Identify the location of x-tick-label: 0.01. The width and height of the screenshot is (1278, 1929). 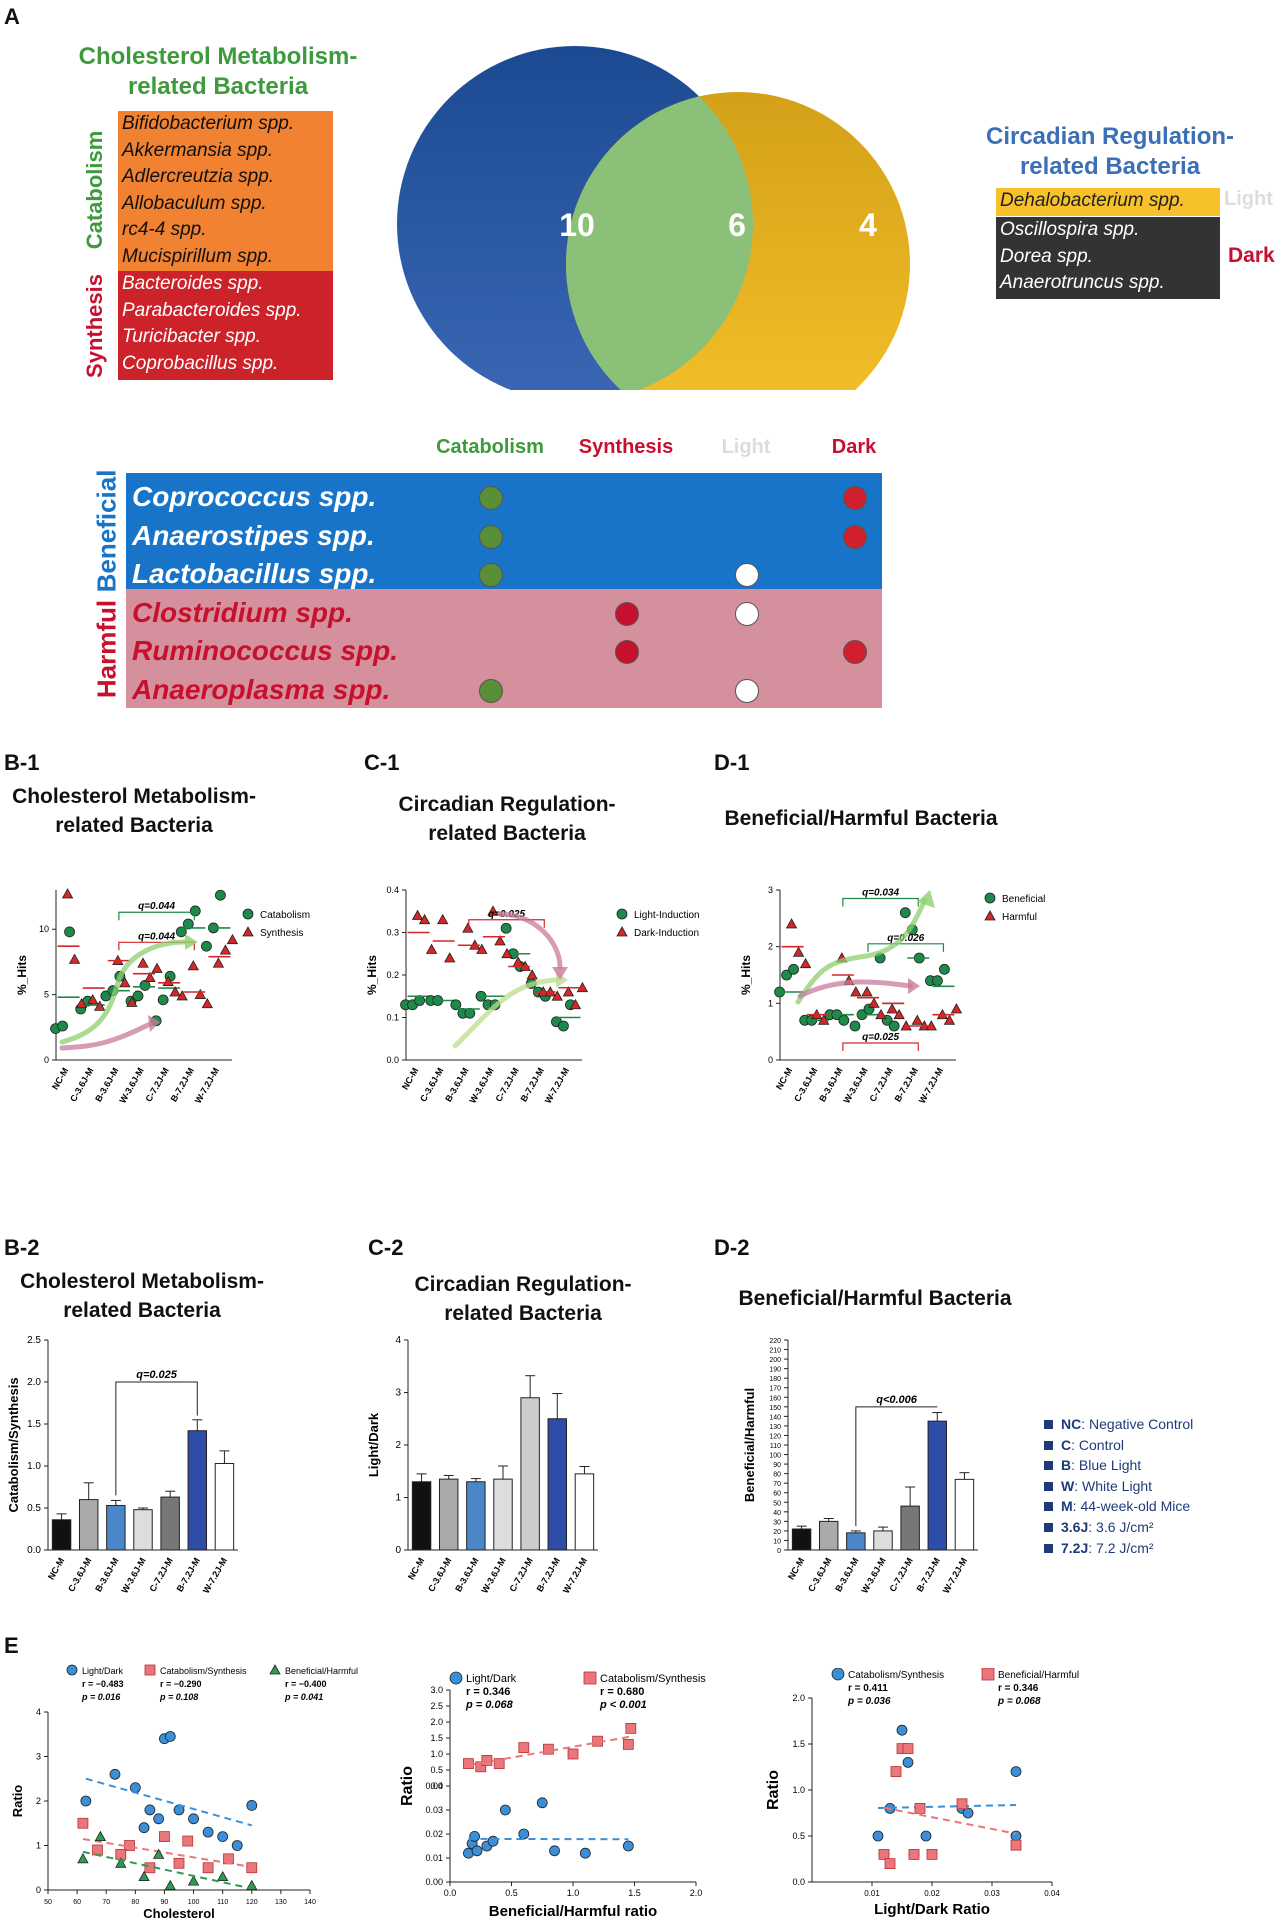
(872, 1893).